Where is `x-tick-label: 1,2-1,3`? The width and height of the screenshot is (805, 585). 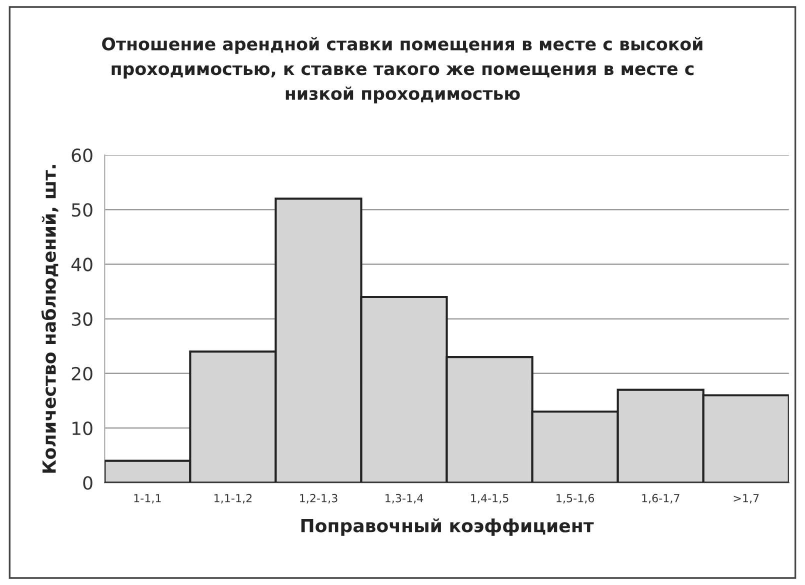 x-tick-label: 1,2-1,3 is located at coordinates (319, 499).